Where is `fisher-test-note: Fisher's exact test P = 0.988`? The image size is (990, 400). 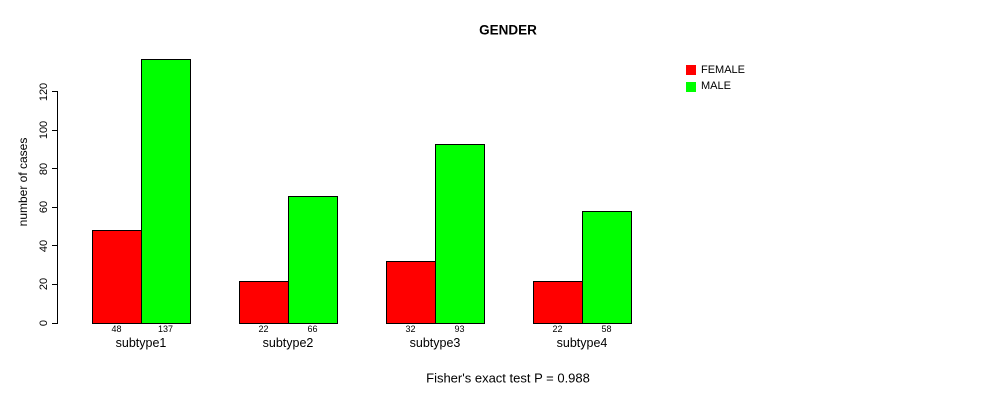
fisher-test-note: Fisher's exact test P = 0.988 is located at coordinates (508, 378).